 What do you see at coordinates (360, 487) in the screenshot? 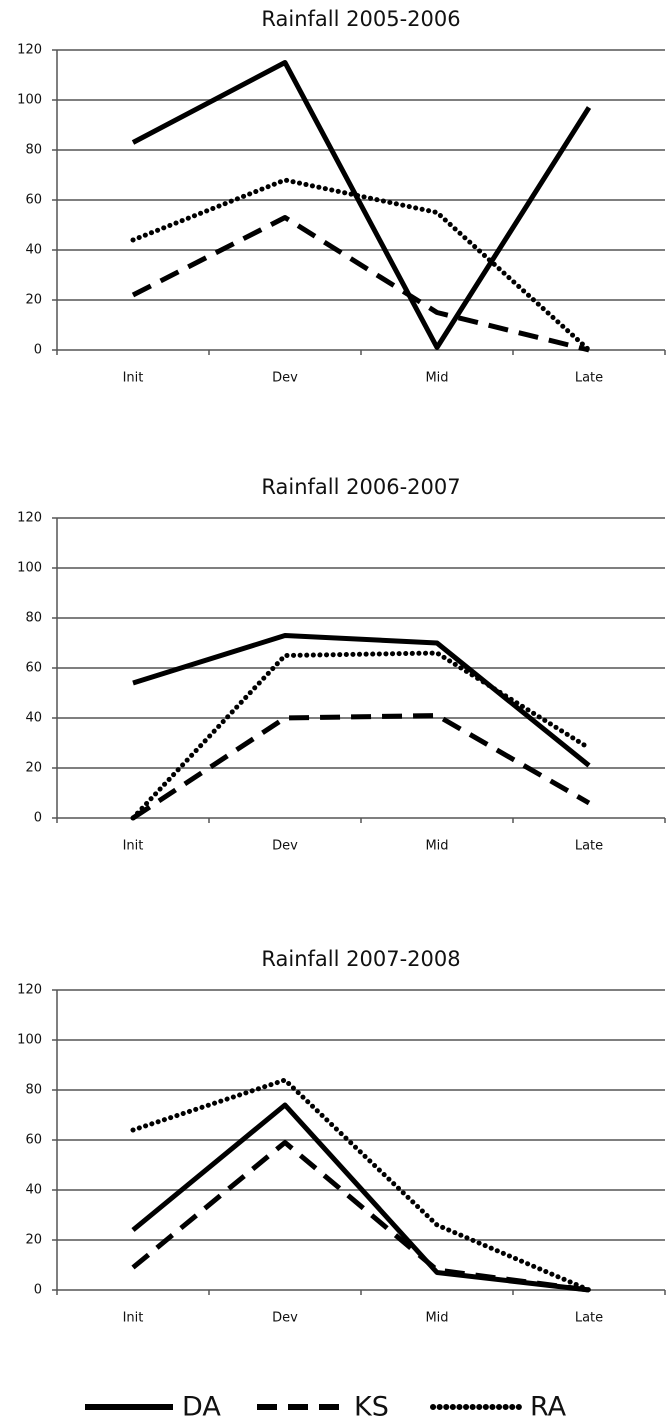
I see `chart-title: Rainfall 2006-2007` at bounding box center [360, 487].